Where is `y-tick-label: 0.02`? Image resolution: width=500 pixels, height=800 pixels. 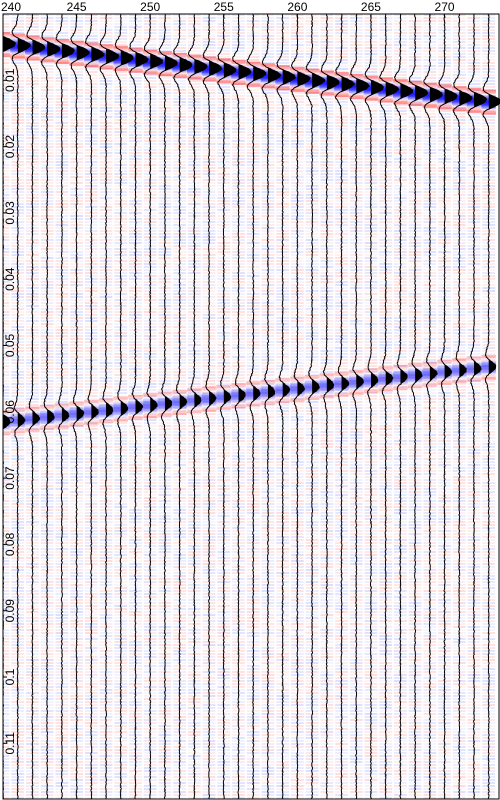
y-tick-label: 0.02 is located at coordinates (10, 147).